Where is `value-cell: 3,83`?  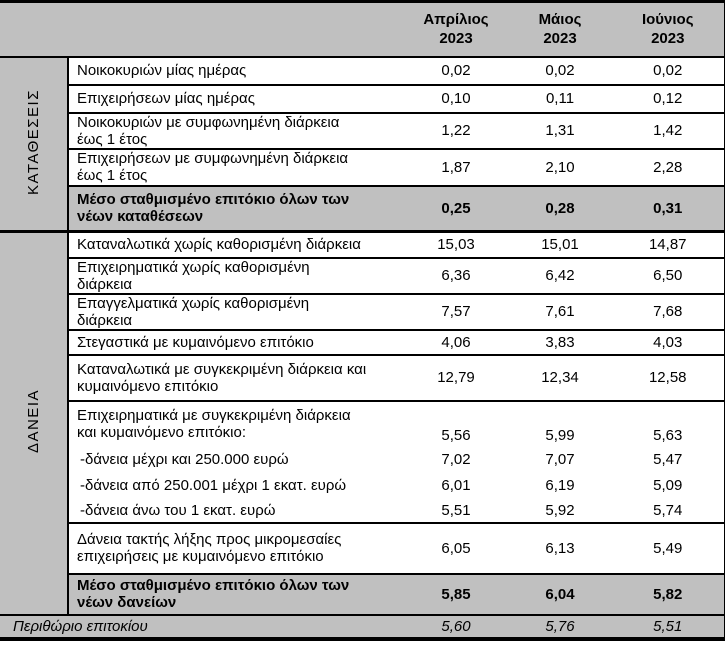 value-cell: 3,83 is located at coordinates (560, 341).